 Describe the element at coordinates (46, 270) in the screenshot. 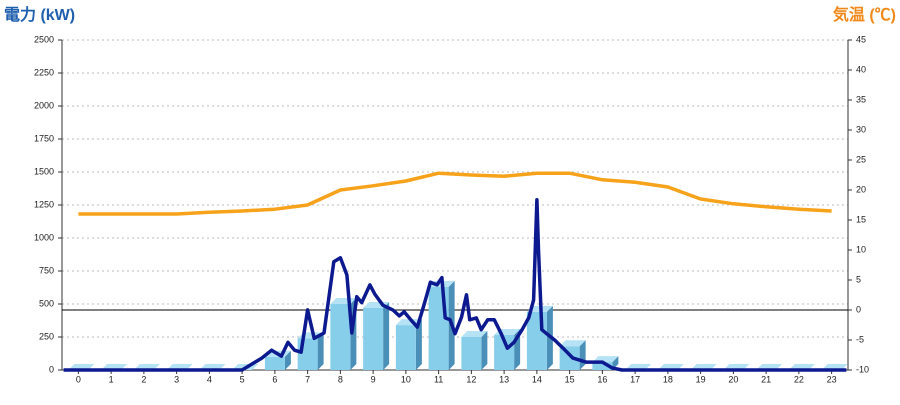

I see `y-tick-label: 750` at that location.